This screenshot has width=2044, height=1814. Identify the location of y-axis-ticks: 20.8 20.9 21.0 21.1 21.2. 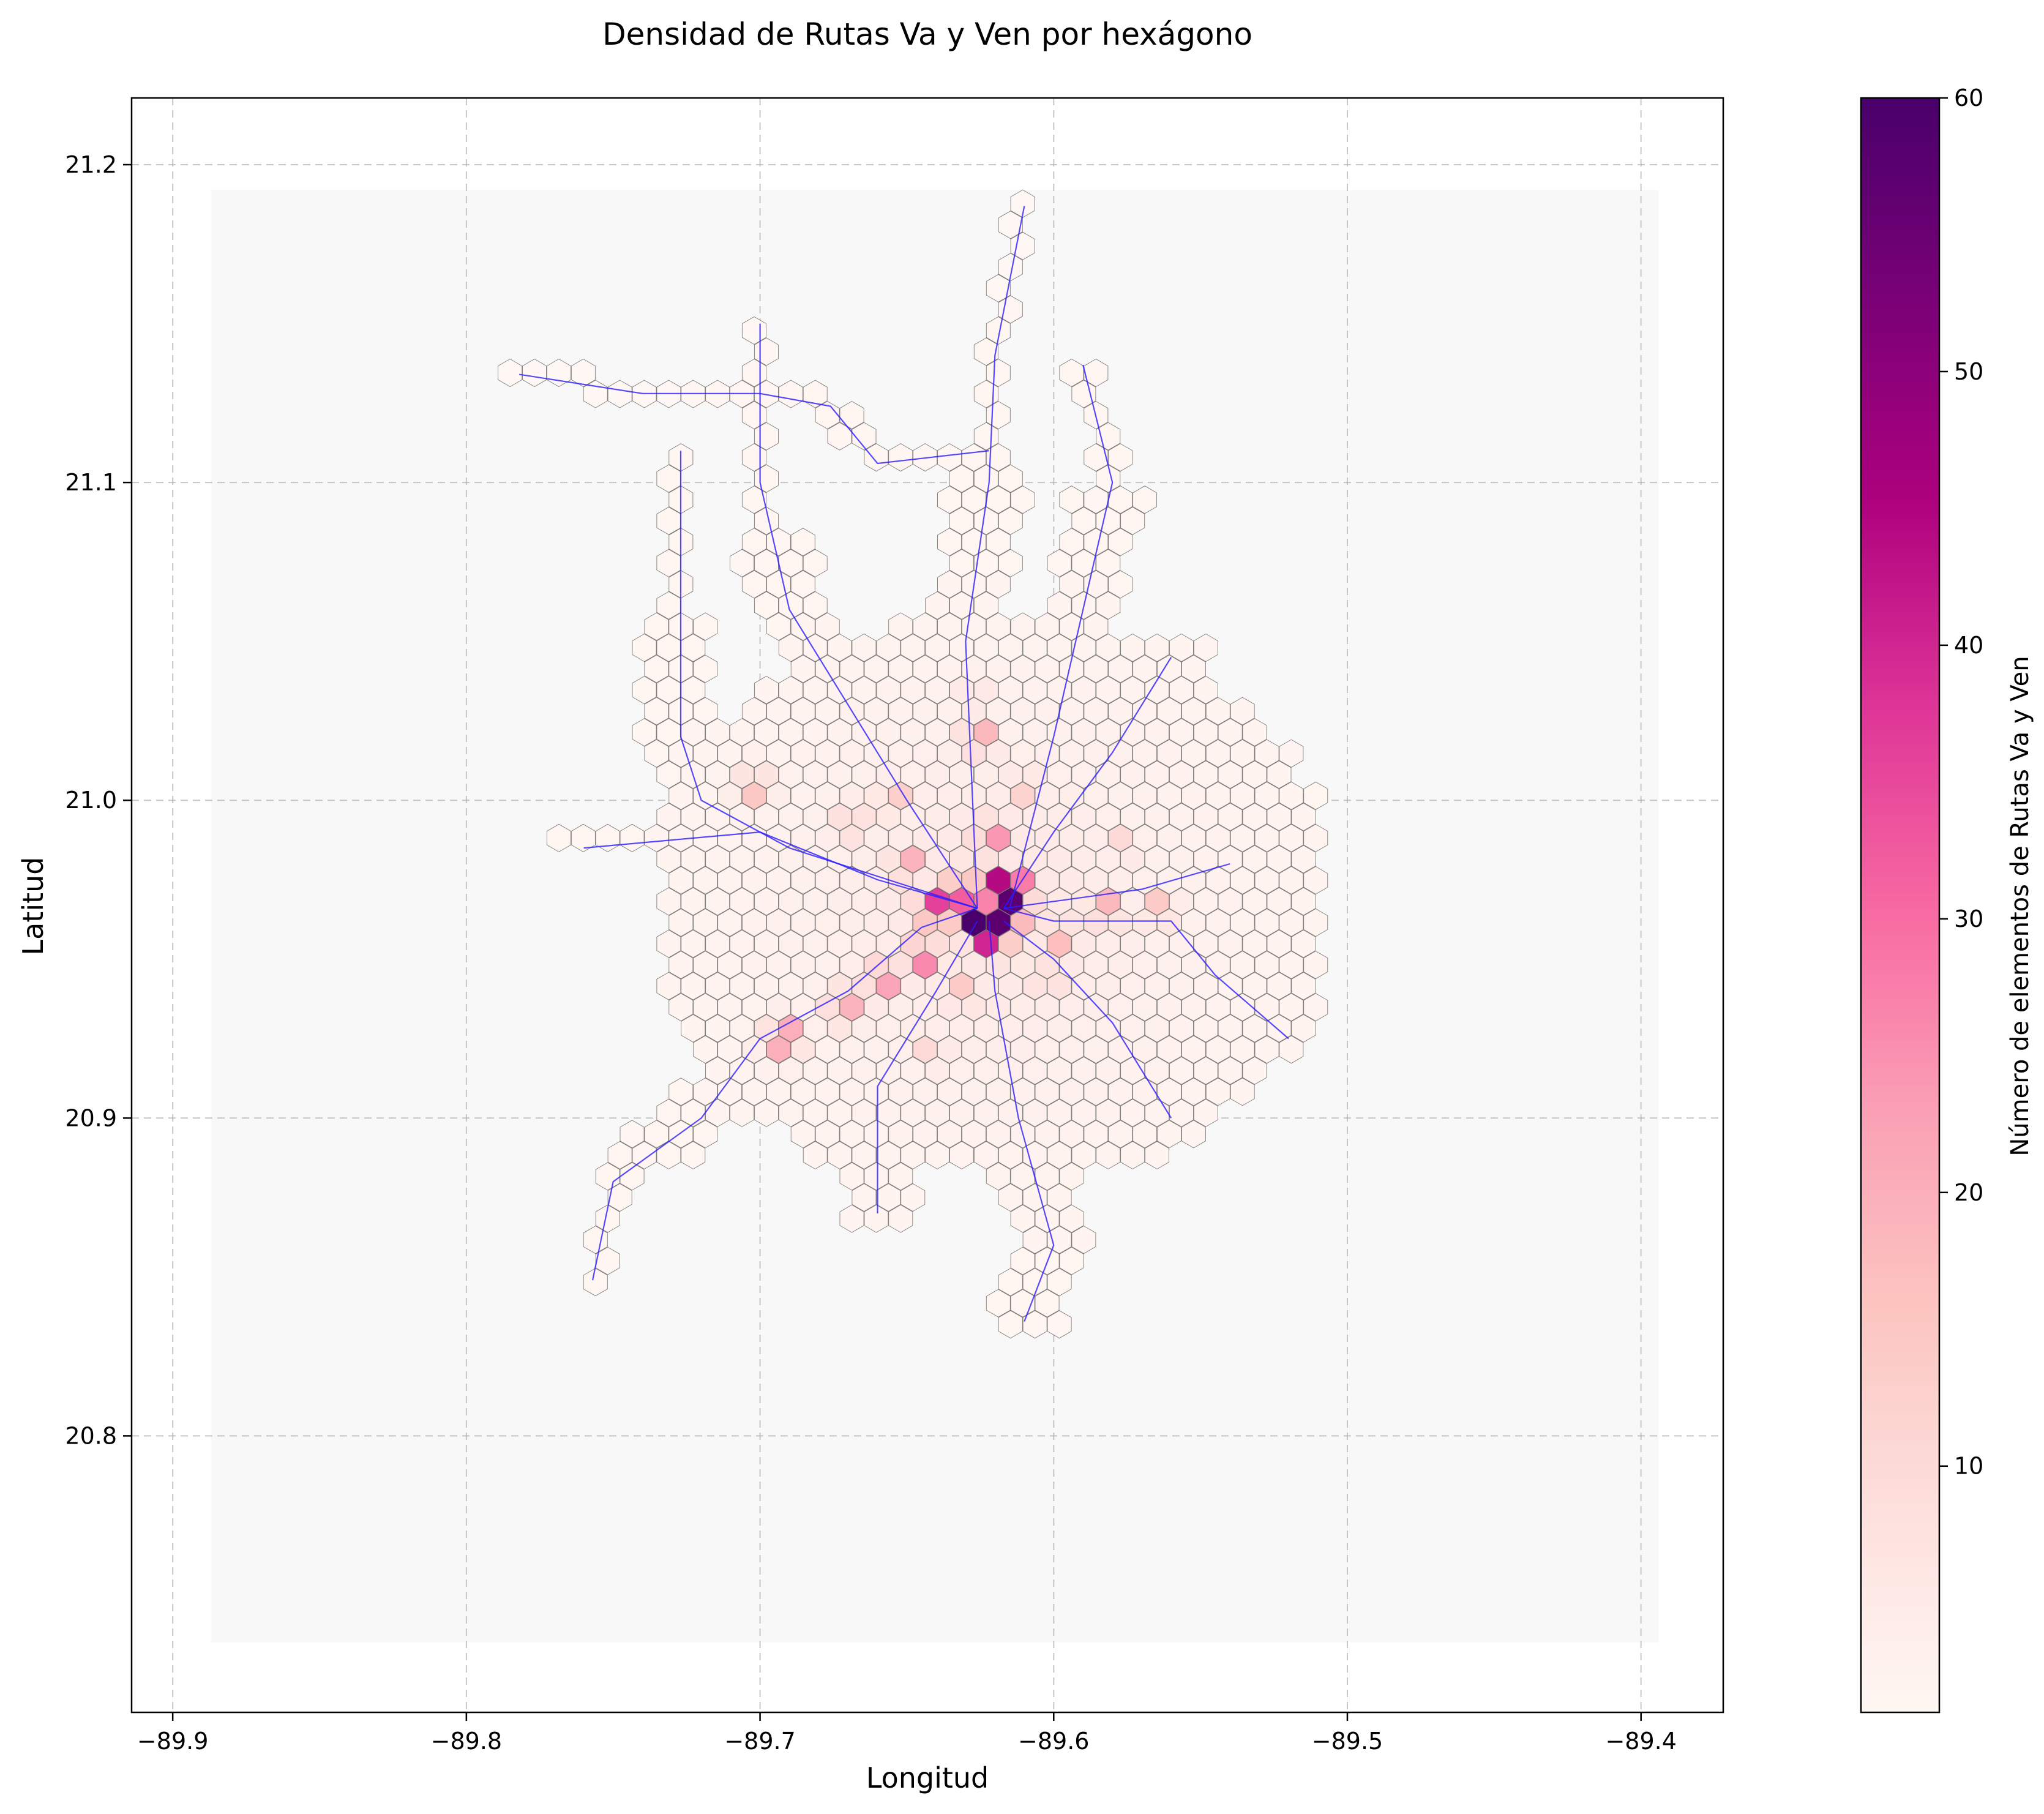
(98, 800).